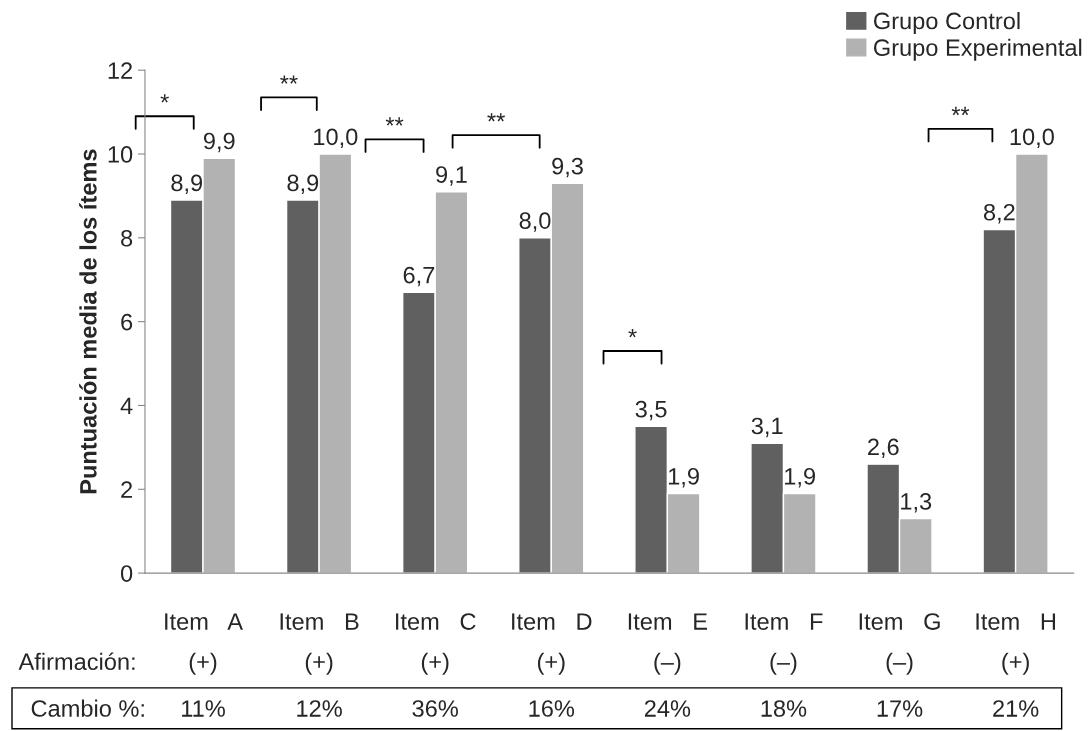 The image size is (1090, 731). I want to click on legend-label: Grupo Control, so click(947, 22).